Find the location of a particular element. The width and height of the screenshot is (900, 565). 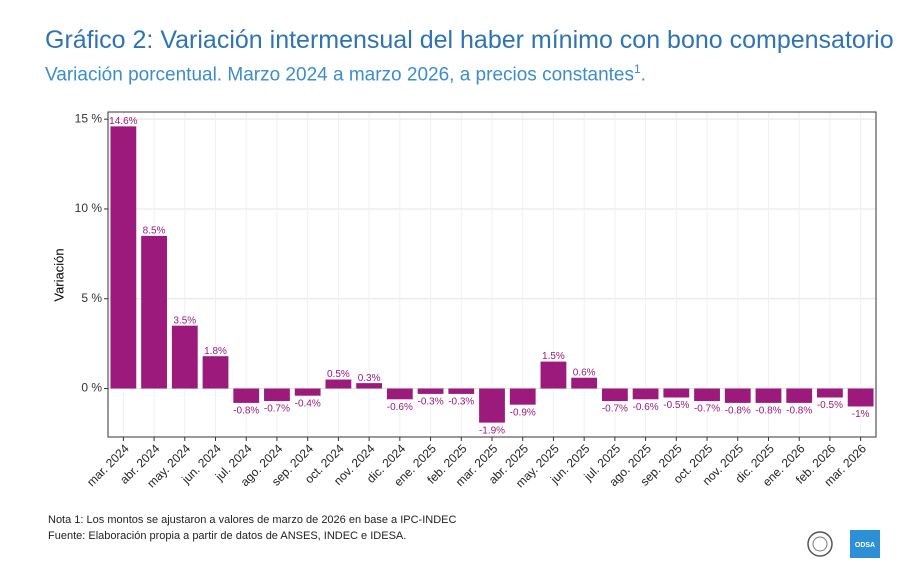

y-tick-label: 10 % is located at coordinates (89, 208).